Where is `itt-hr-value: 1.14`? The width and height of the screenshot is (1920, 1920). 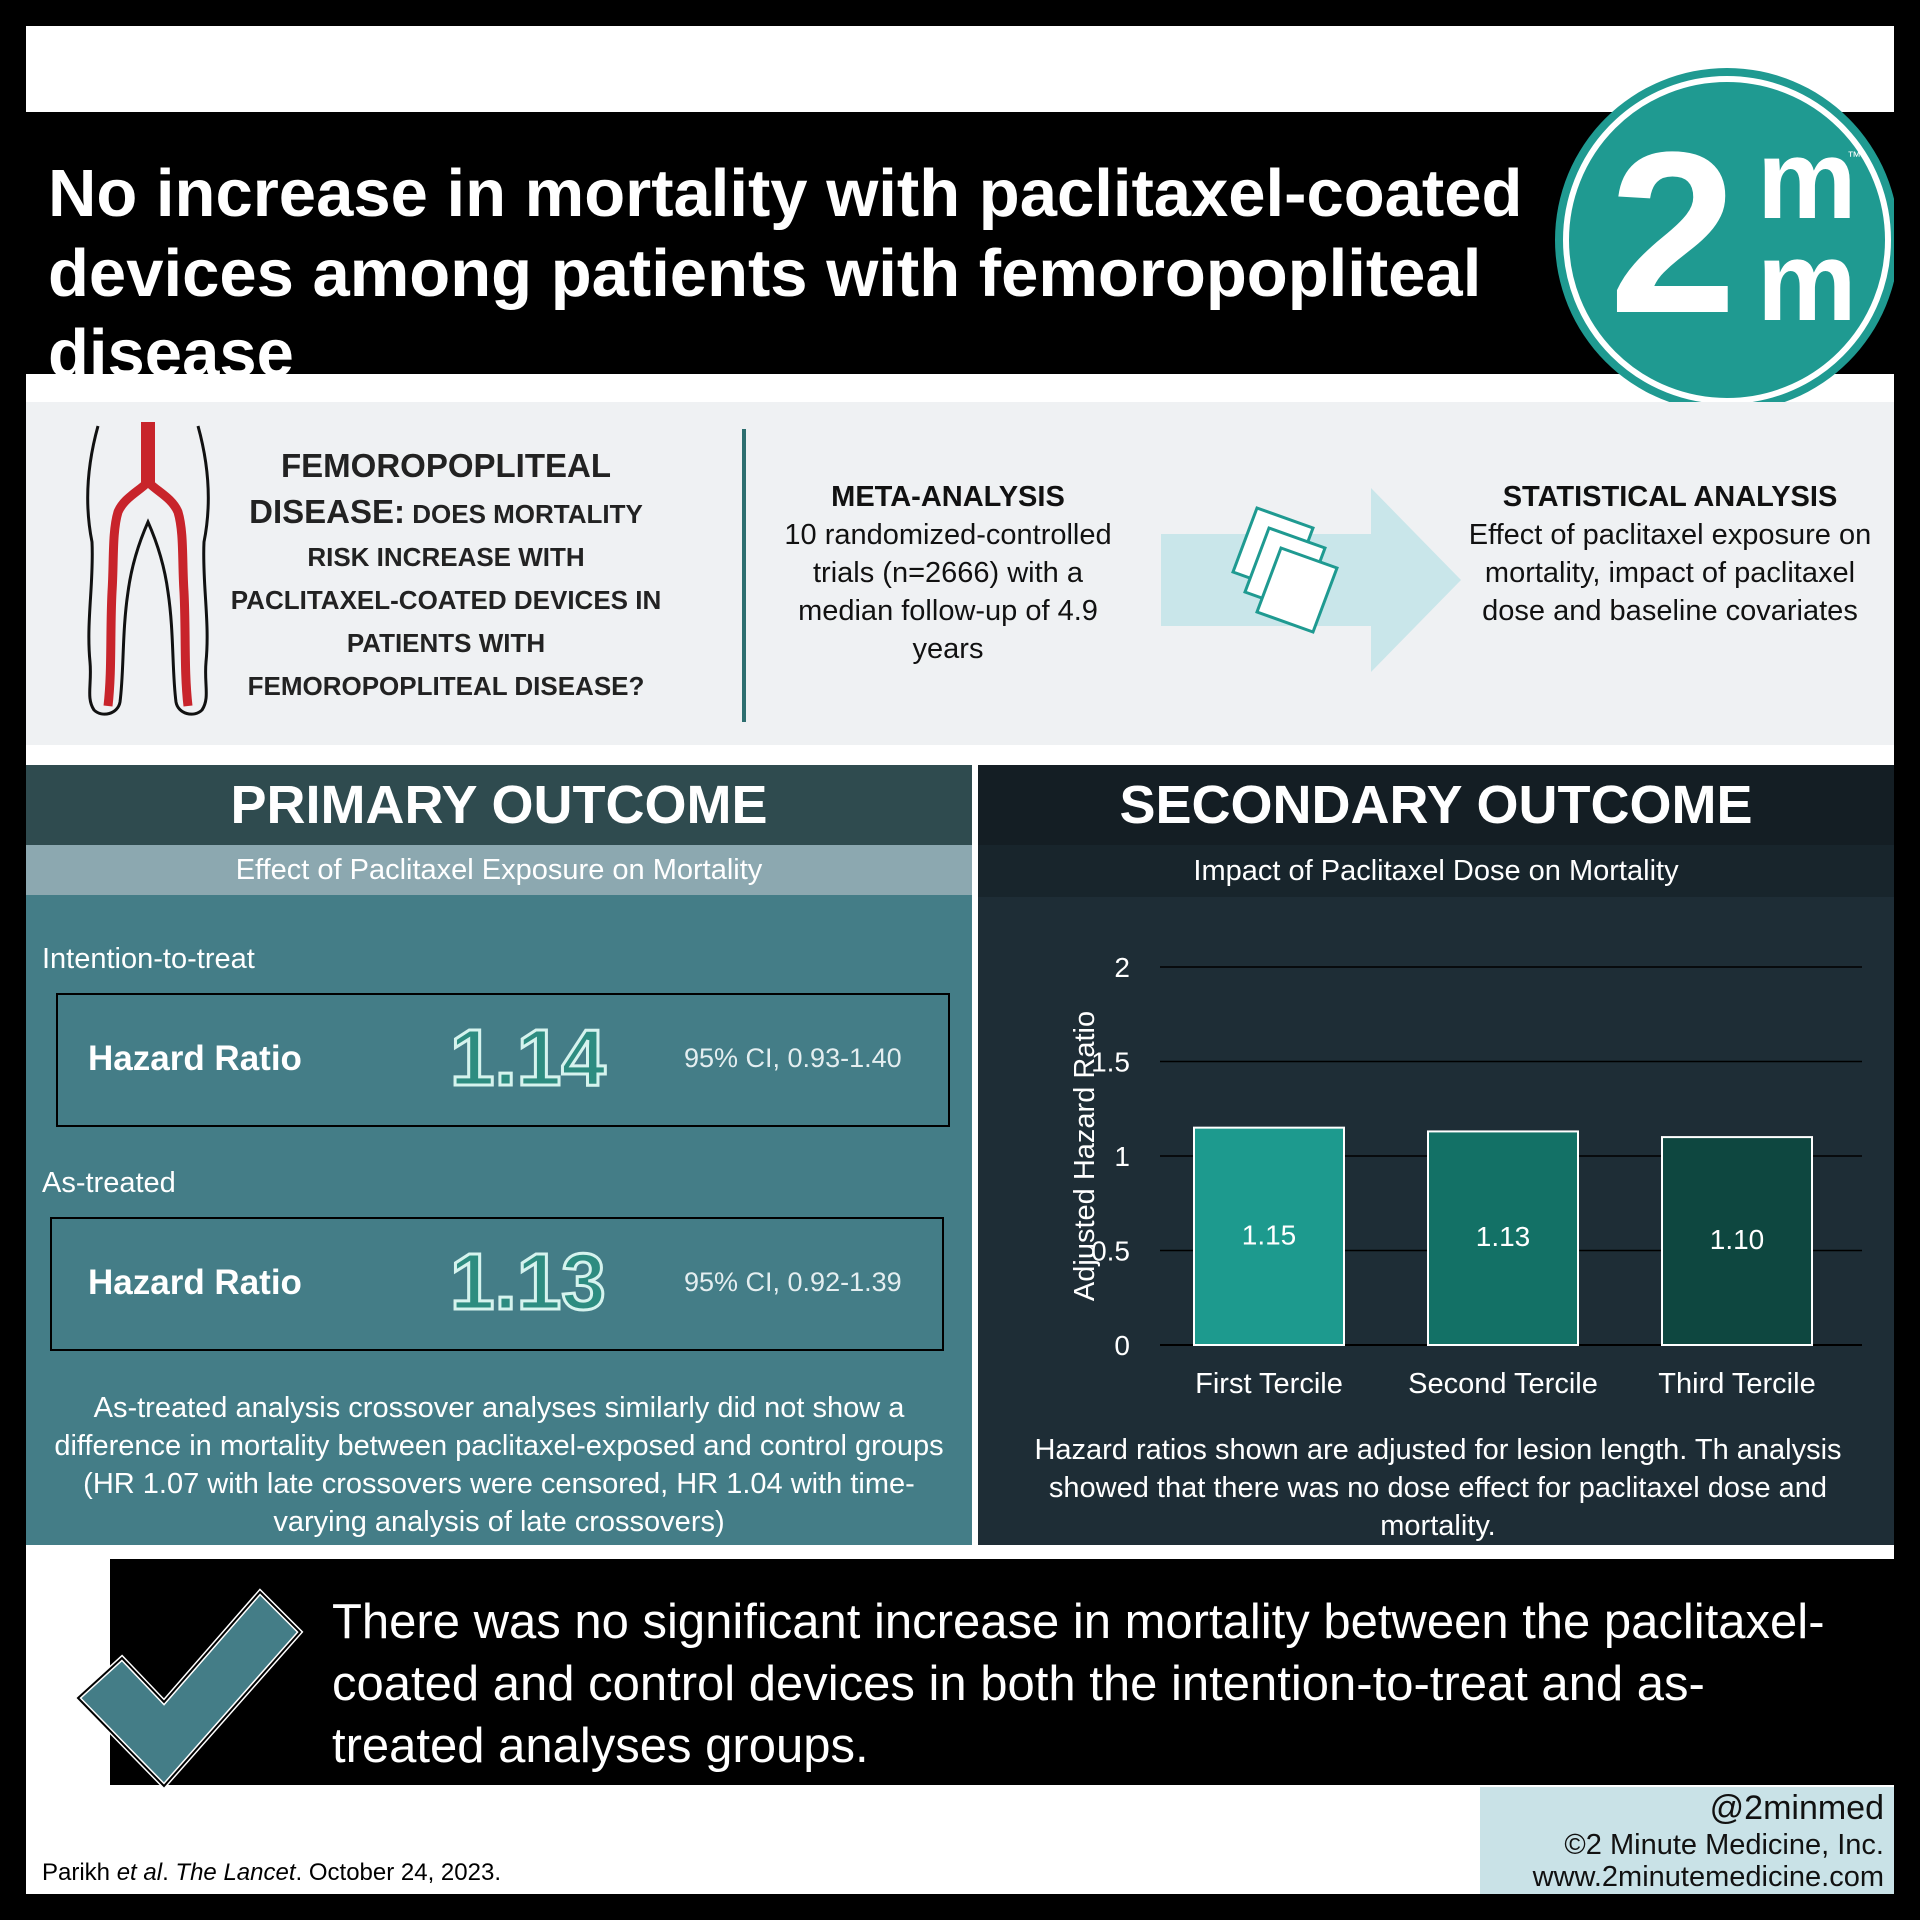
itt-hr-value: 1.14 is located at coordinates (528, 1058).